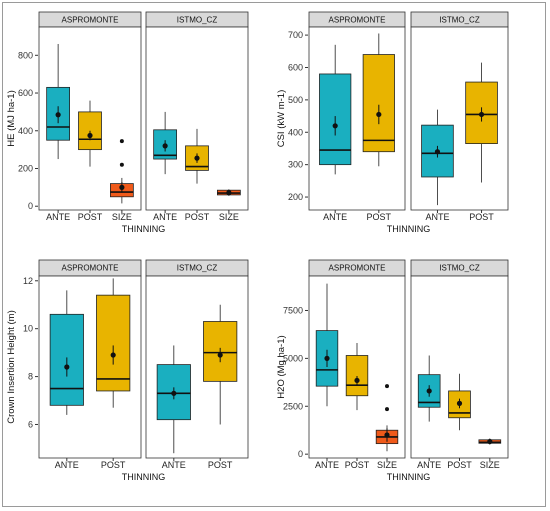  Describe the element at coordinates (295, 100) in the screenshot. I see `y-tick-label: 500` at that location.